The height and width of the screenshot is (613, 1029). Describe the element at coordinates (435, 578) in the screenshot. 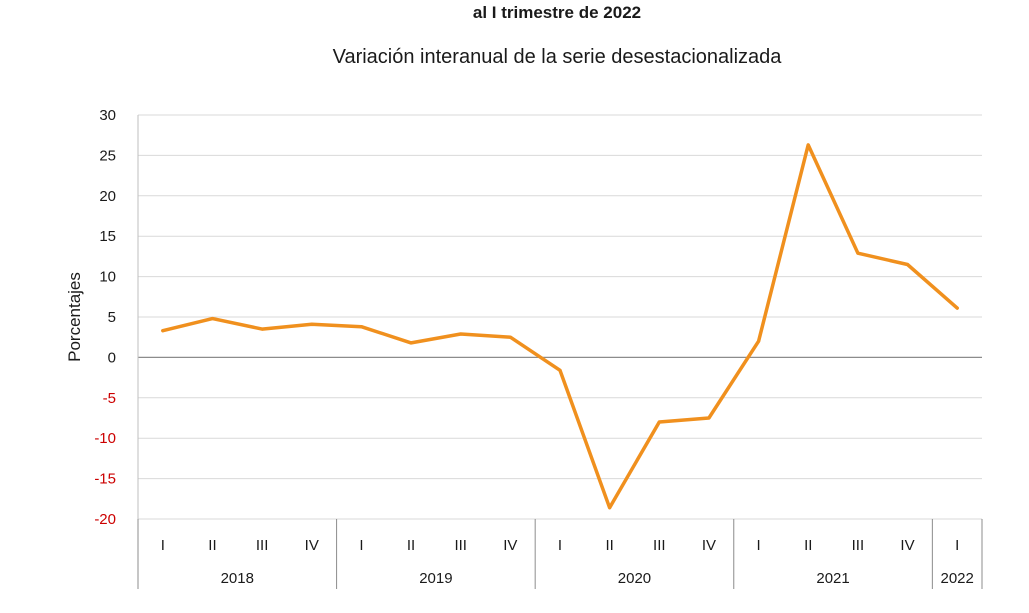

I see `x-year-label: 2019` at that location.